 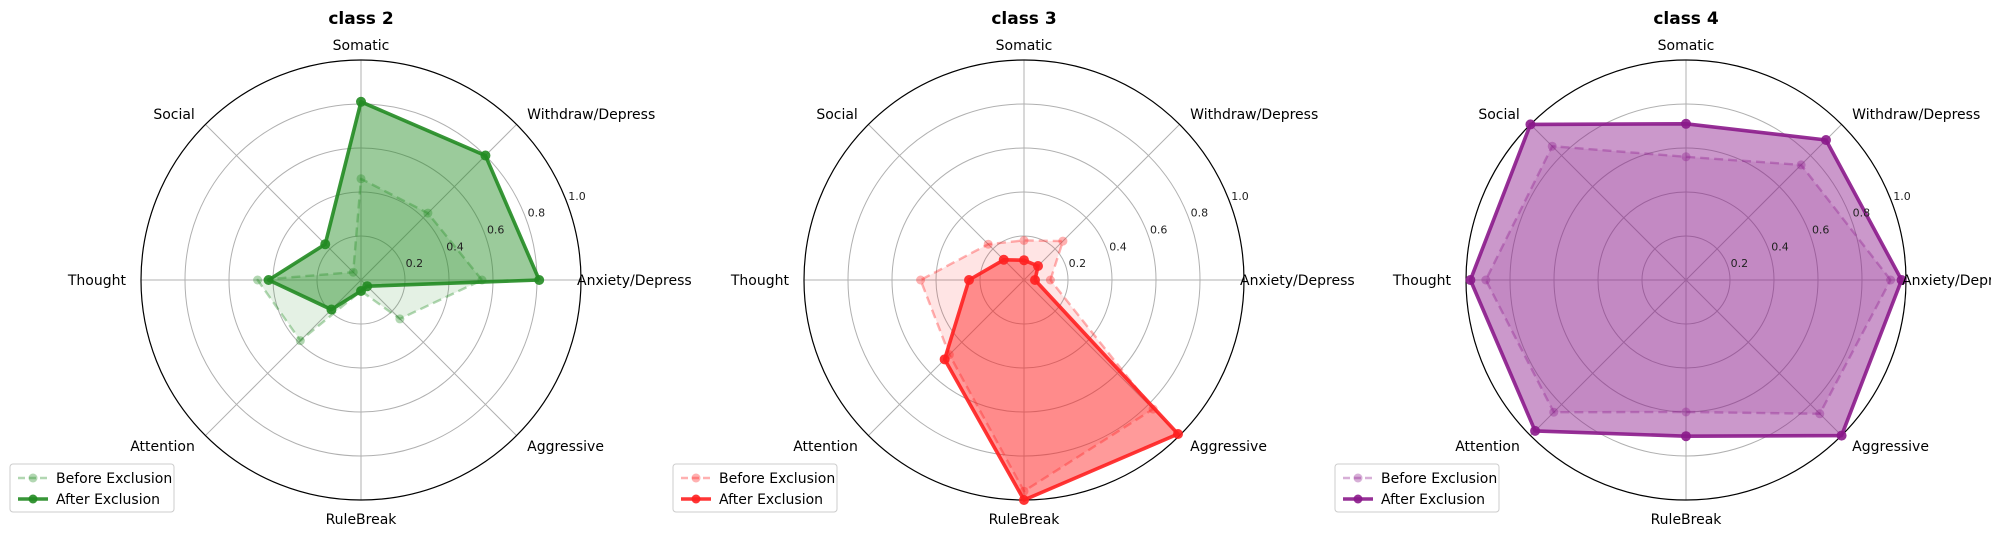 I want to click on chart-title: class 4, so click(x=1686, y=19).